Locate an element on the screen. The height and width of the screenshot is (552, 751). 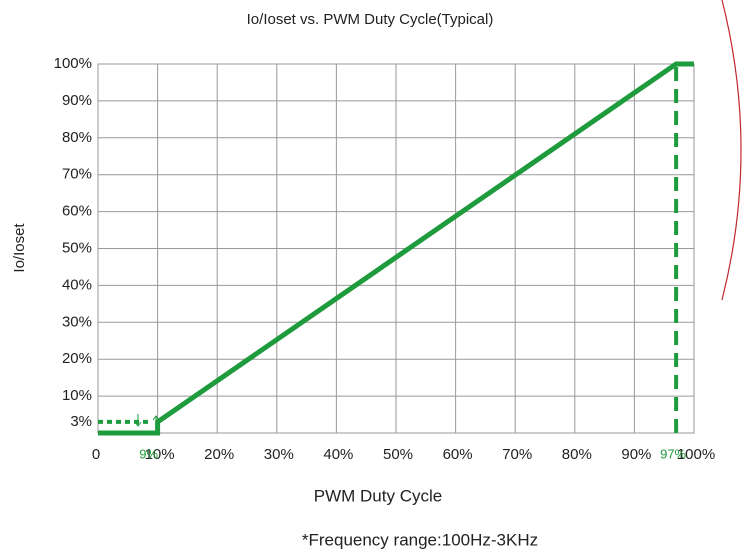
footnote: *Frequency range:100Hz-3KHz is located at coordinates (420, 539).